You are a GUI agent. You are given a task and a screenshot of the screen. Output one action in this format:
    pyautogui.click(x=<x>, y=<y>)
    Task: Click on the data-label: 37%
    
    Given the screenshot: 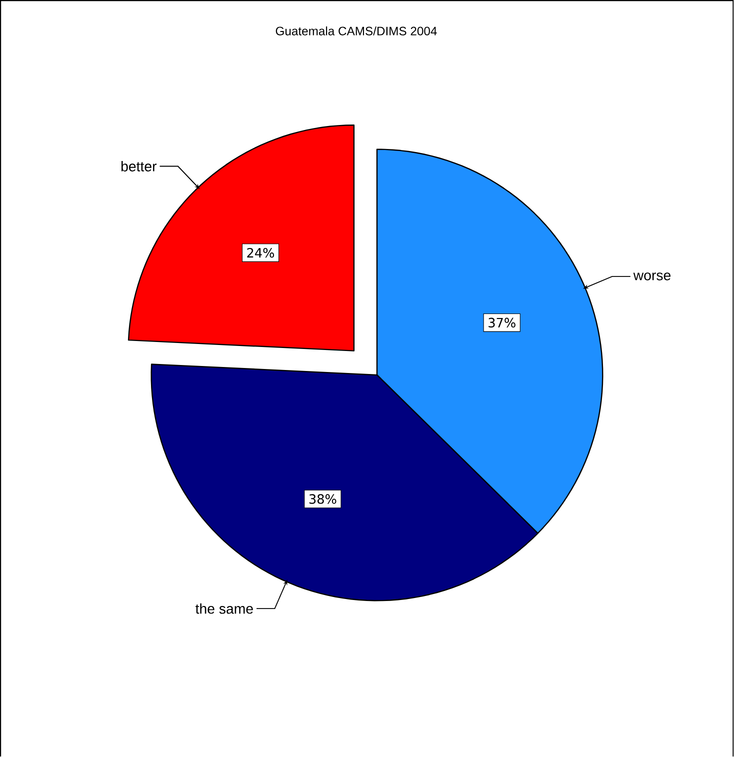 What is the action you would take?
    pyautogui.click(x=502, y=323)
    